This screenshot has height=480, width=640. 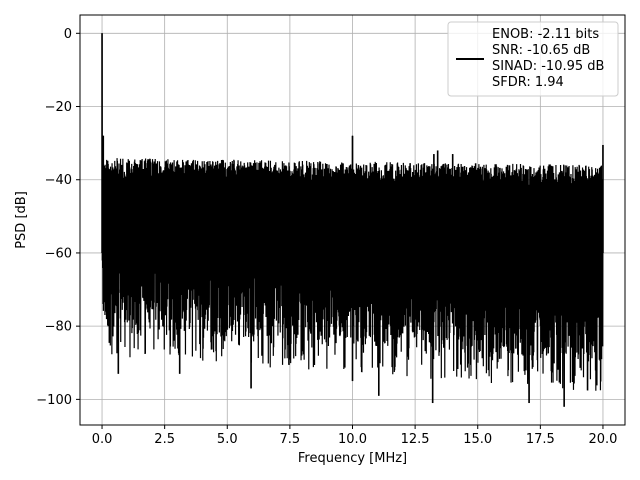 I want to click on y-axis-label: PSD [dB], so click(x=21, y=220).